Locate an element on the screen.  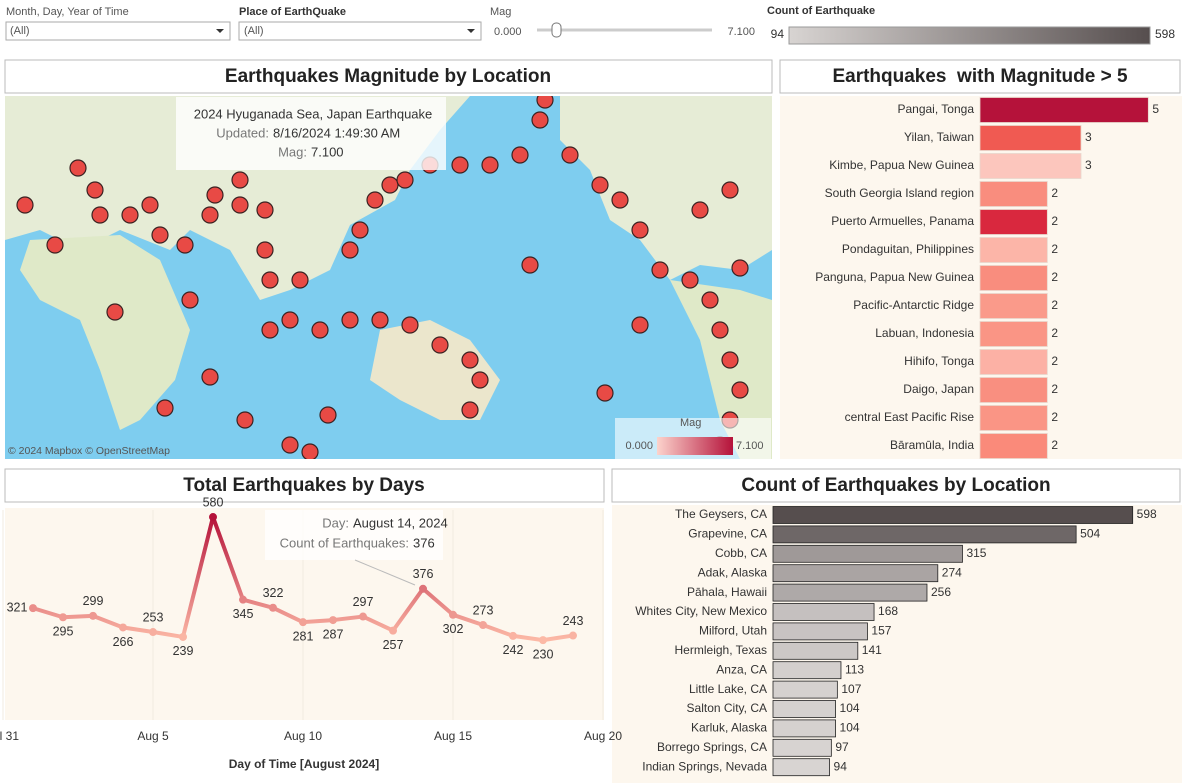
category-label: Borrego Springs, CA is located at coordinates (712, 747).